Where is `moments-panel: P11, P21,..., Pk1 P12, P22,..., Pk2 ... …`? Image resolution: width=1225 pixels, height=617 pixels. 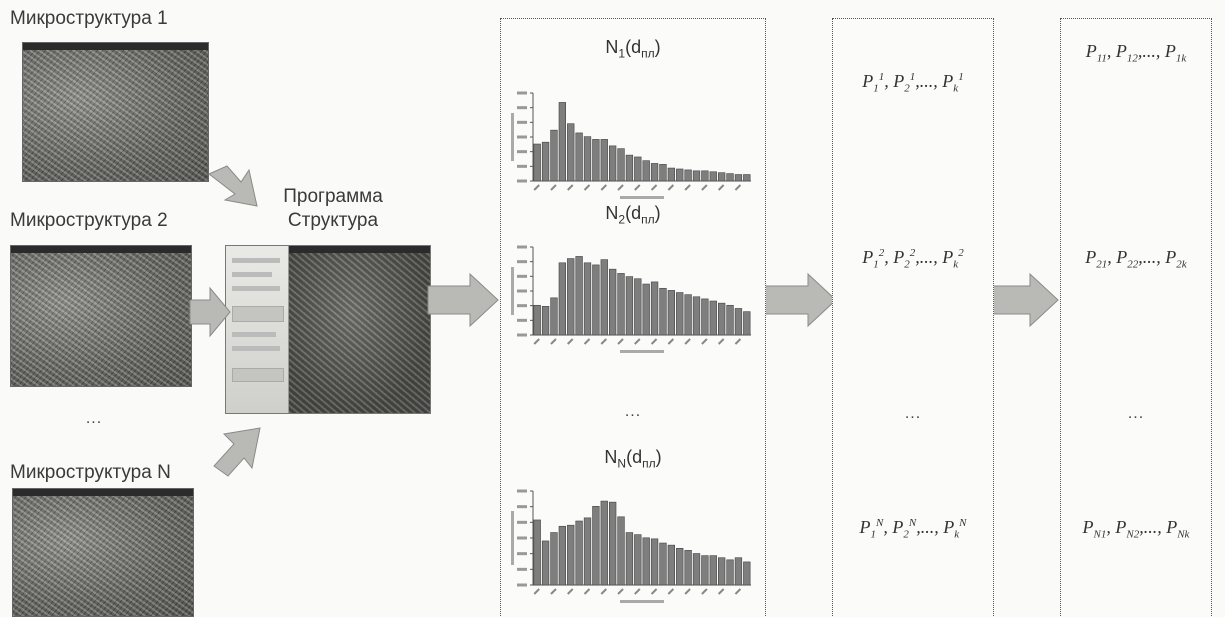 moments-panel: P11, P21,..., Pk1 P12, P22,..., Pk2 ... … is located at coordinates (913, 317).